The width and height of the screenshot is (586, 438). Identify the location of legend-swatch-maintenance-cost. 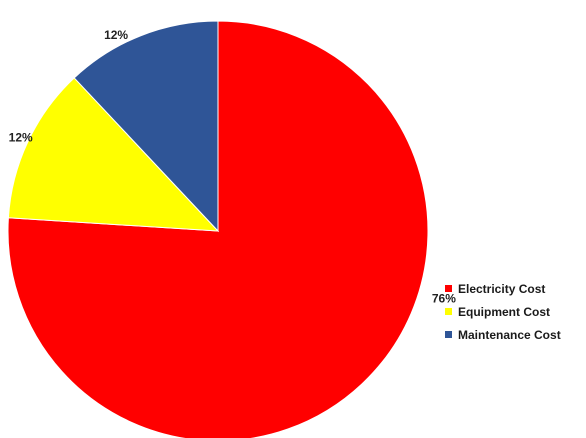
(448, 334).